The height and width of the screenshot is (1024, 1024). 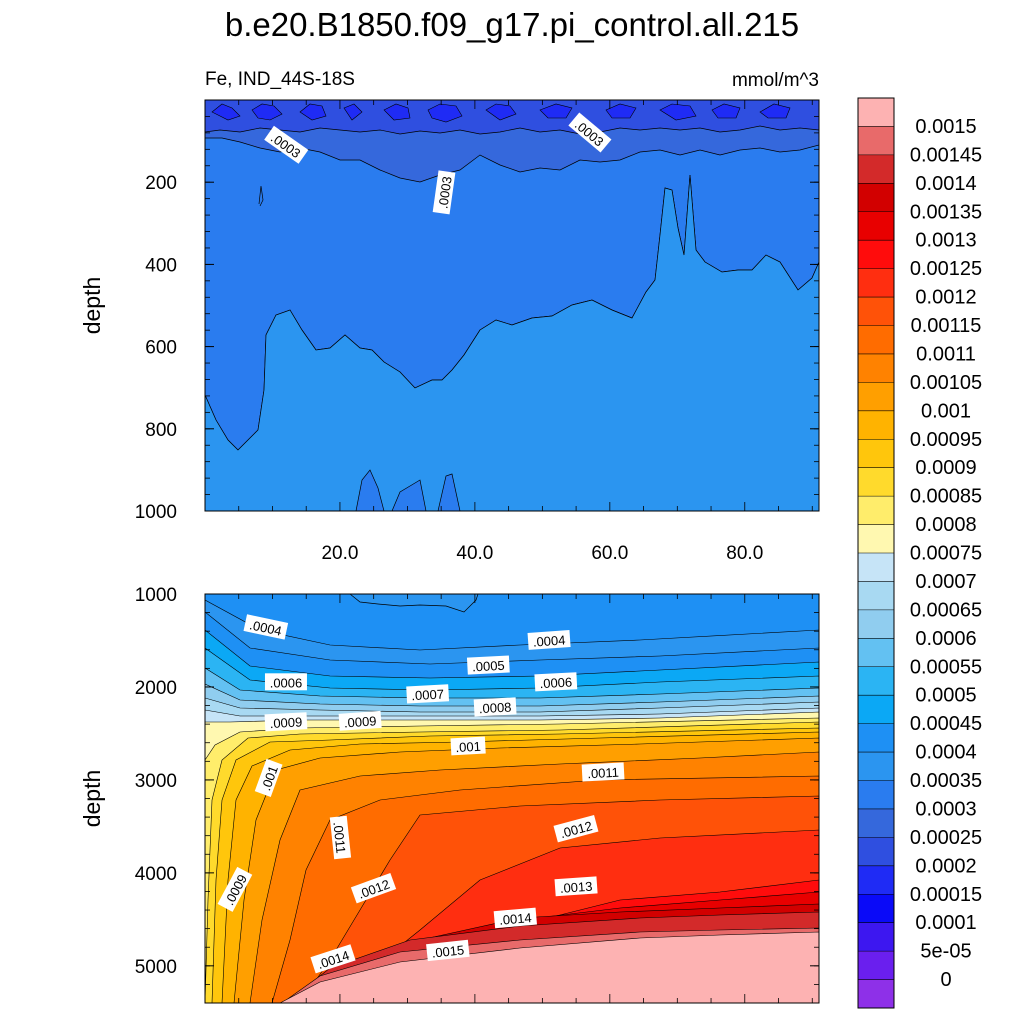 I want to click on contour-label-text: .0004, so click(x=265, y=627).